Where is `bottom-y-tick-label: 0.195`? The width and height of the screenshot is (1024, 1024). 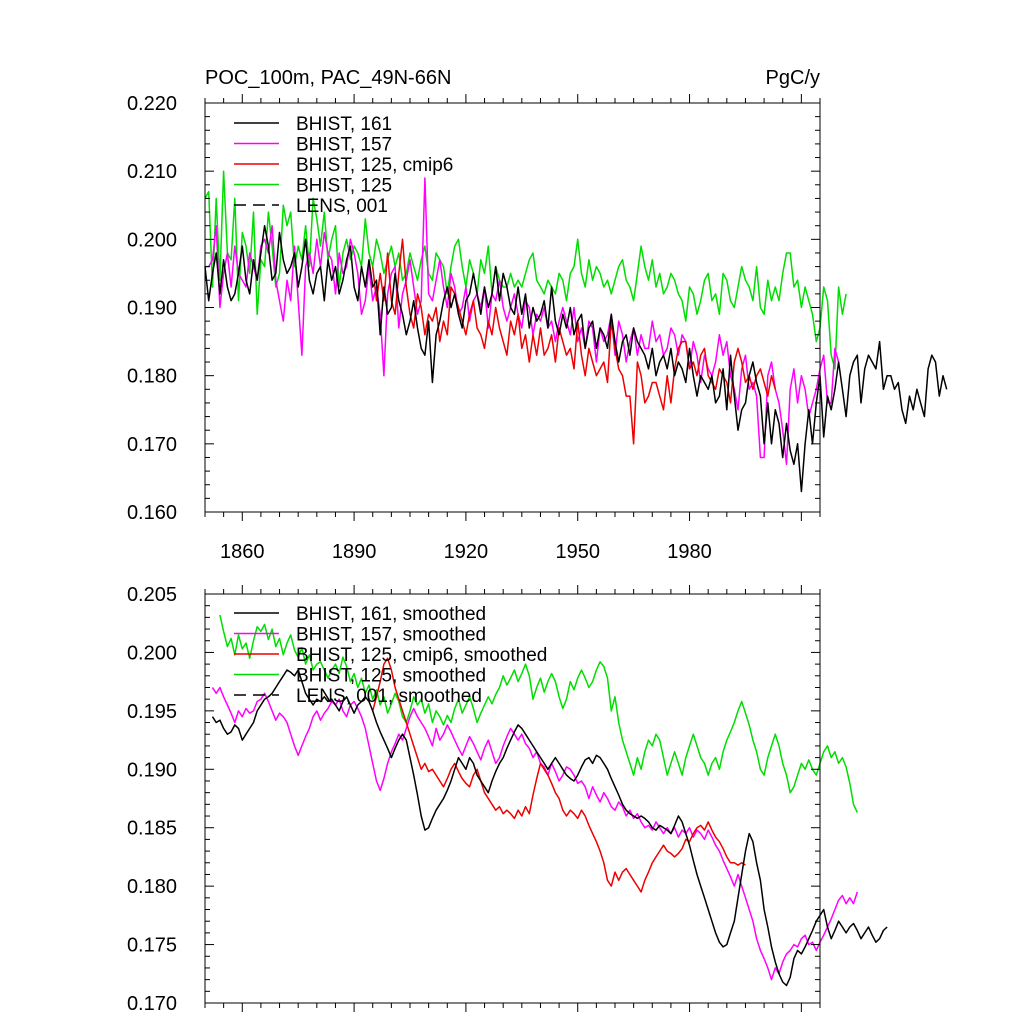 bottom-y-tick-label: 0.195 is located at coordinates (152, 712).